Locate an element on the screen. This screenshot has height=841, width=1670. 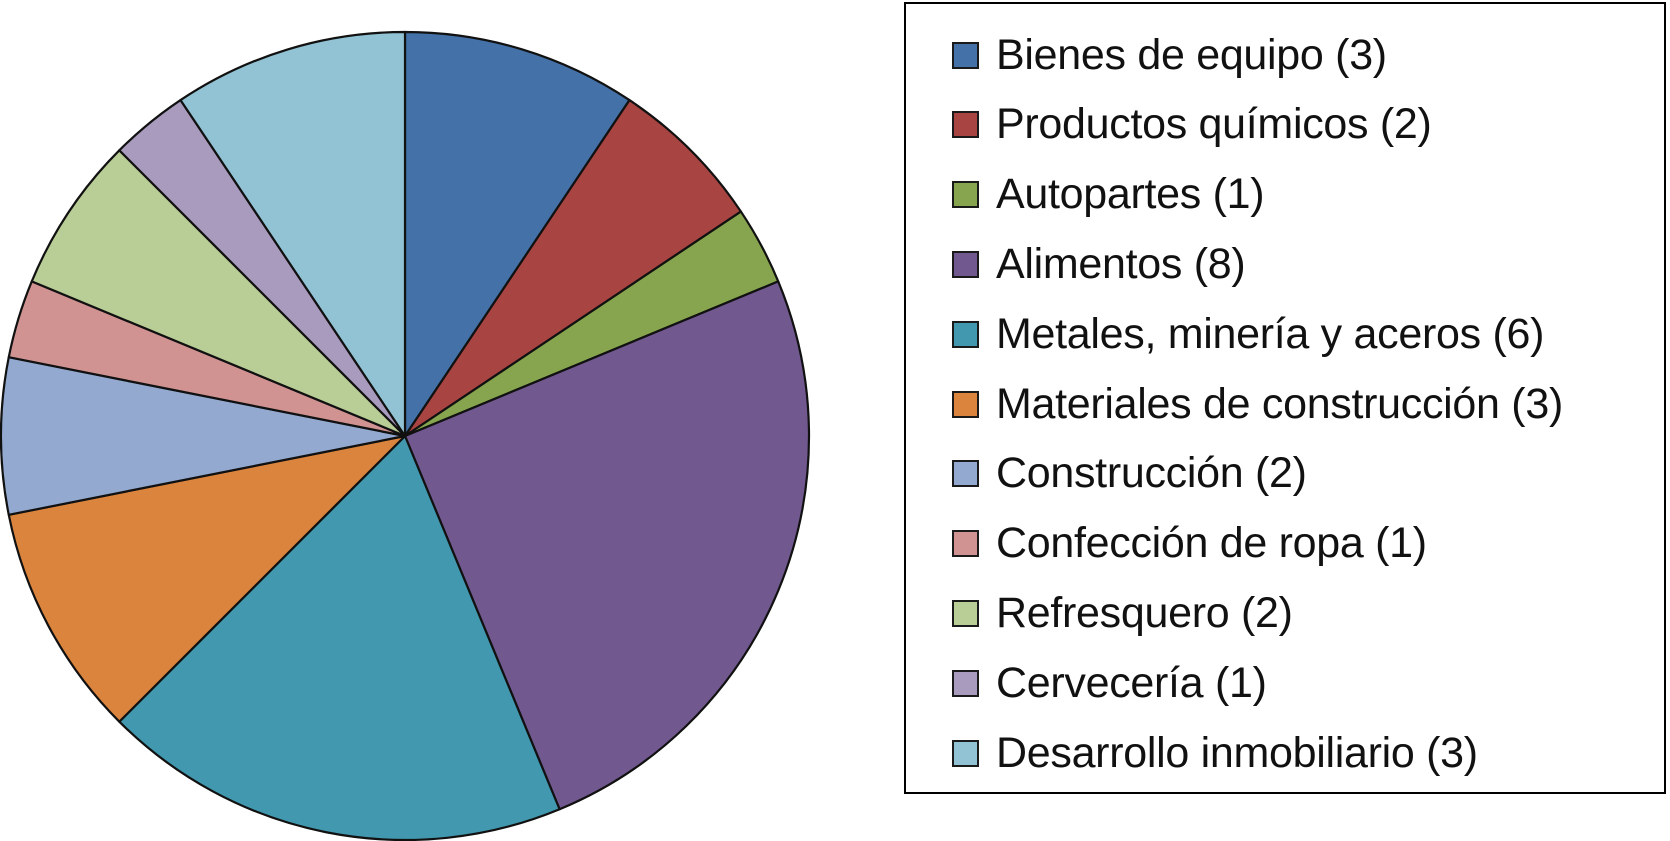
legend-label: Materiales de construcción (3) is located at coordinates (1279, 403).